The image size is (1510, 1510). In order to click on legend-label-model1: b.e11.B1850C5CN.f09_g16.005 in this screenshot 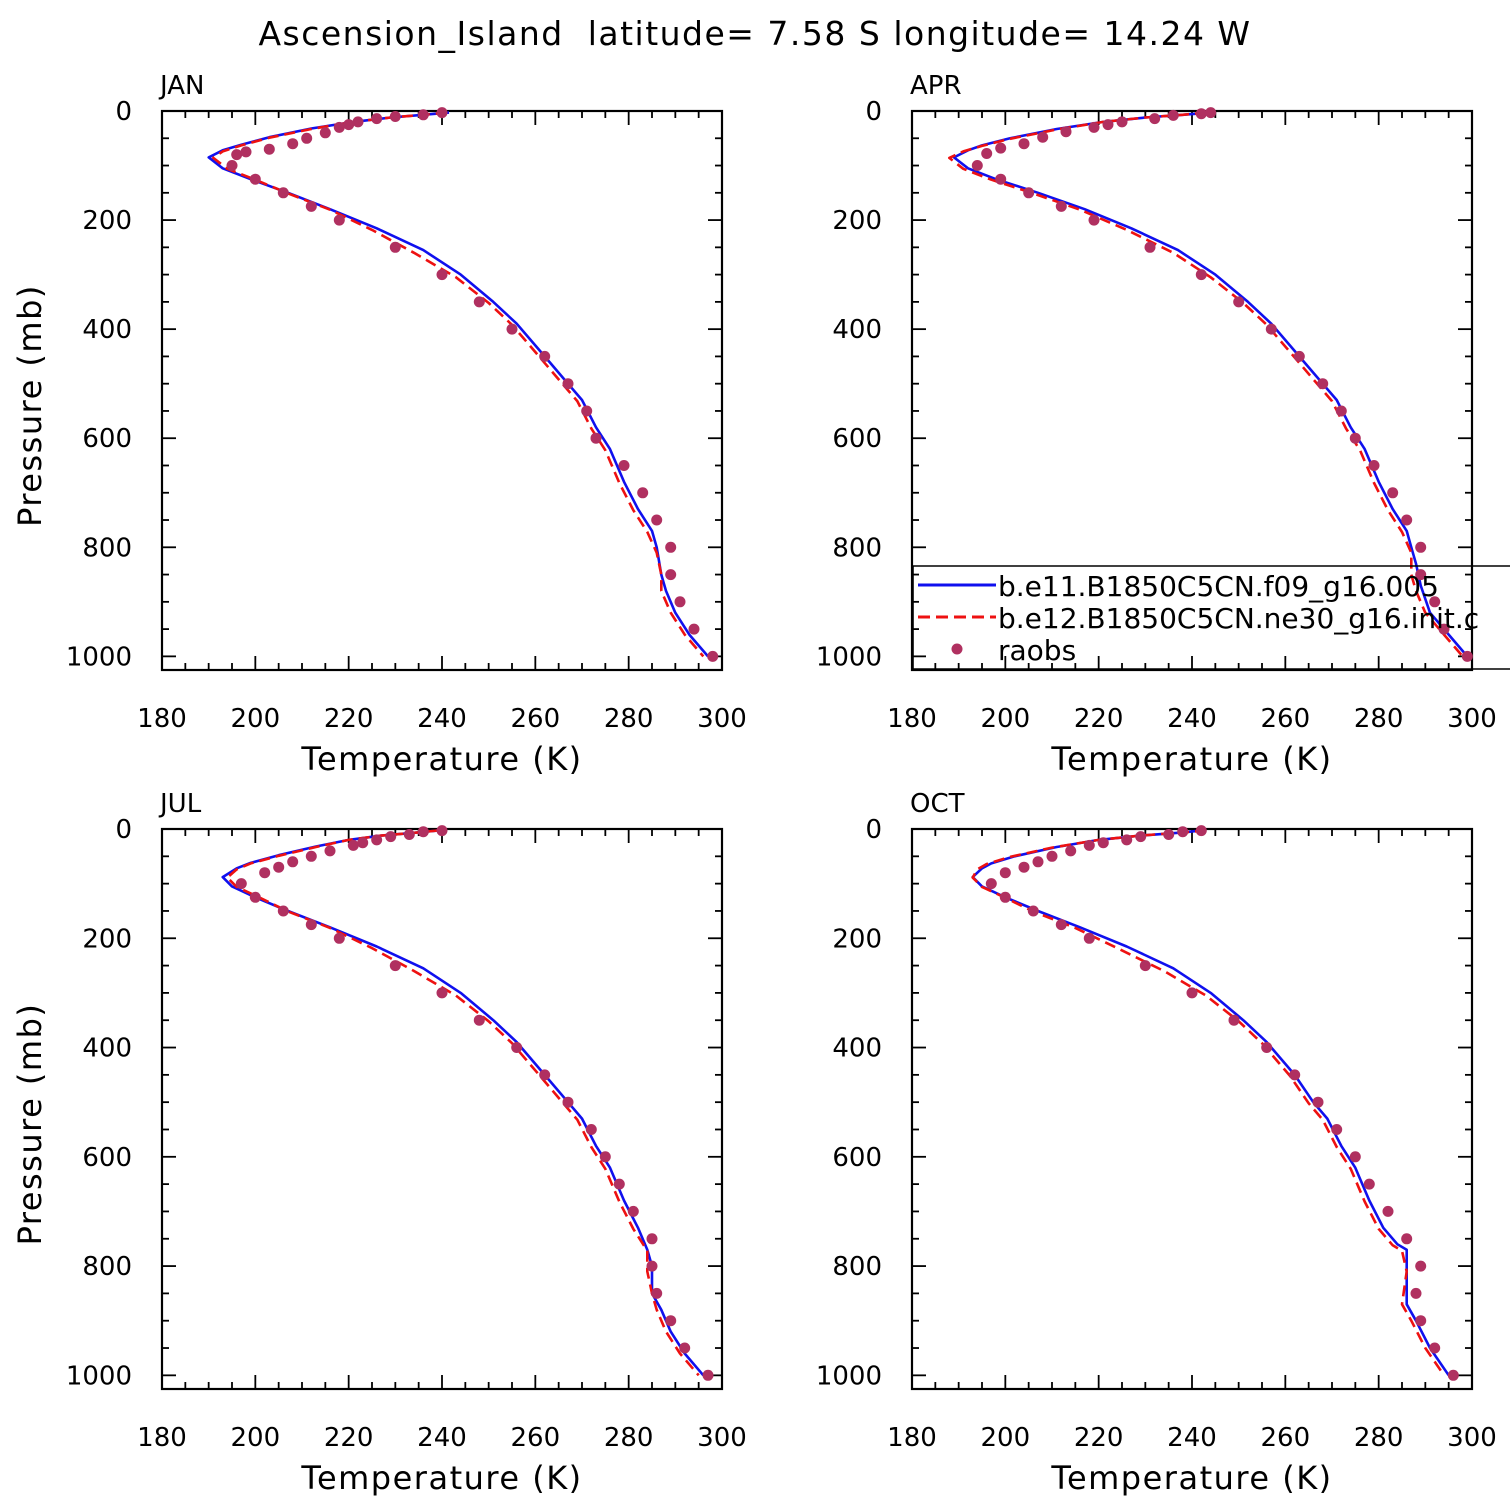, I will do `click(1218, 586)`.